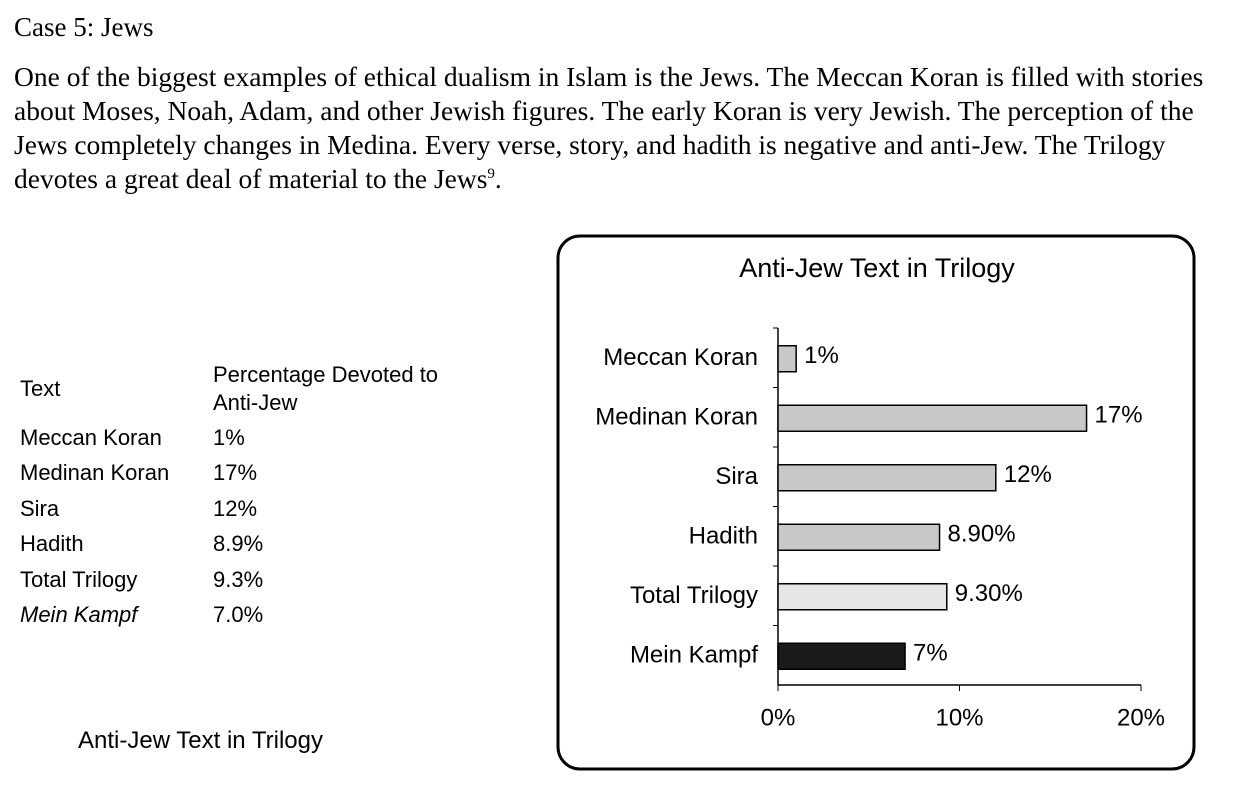  What do you see at coordinates (680, 357) in the screenshot?
I see `category-label: Meccan Koran` at bounding box center [680, 357].